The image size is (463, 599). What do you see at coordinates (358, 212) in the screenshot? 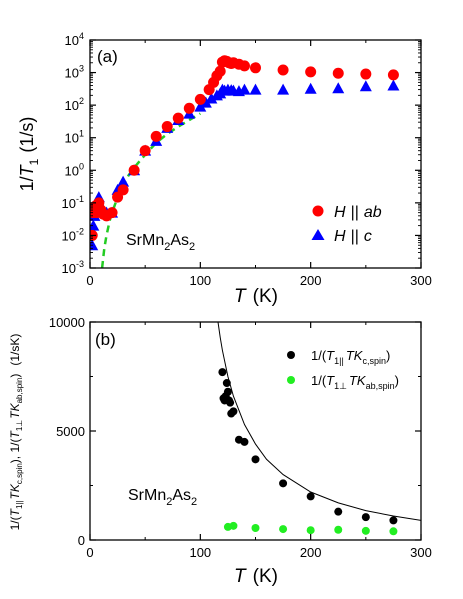
I see `legend-label-h-ab: H || ab` at bounding box center [358, 212].